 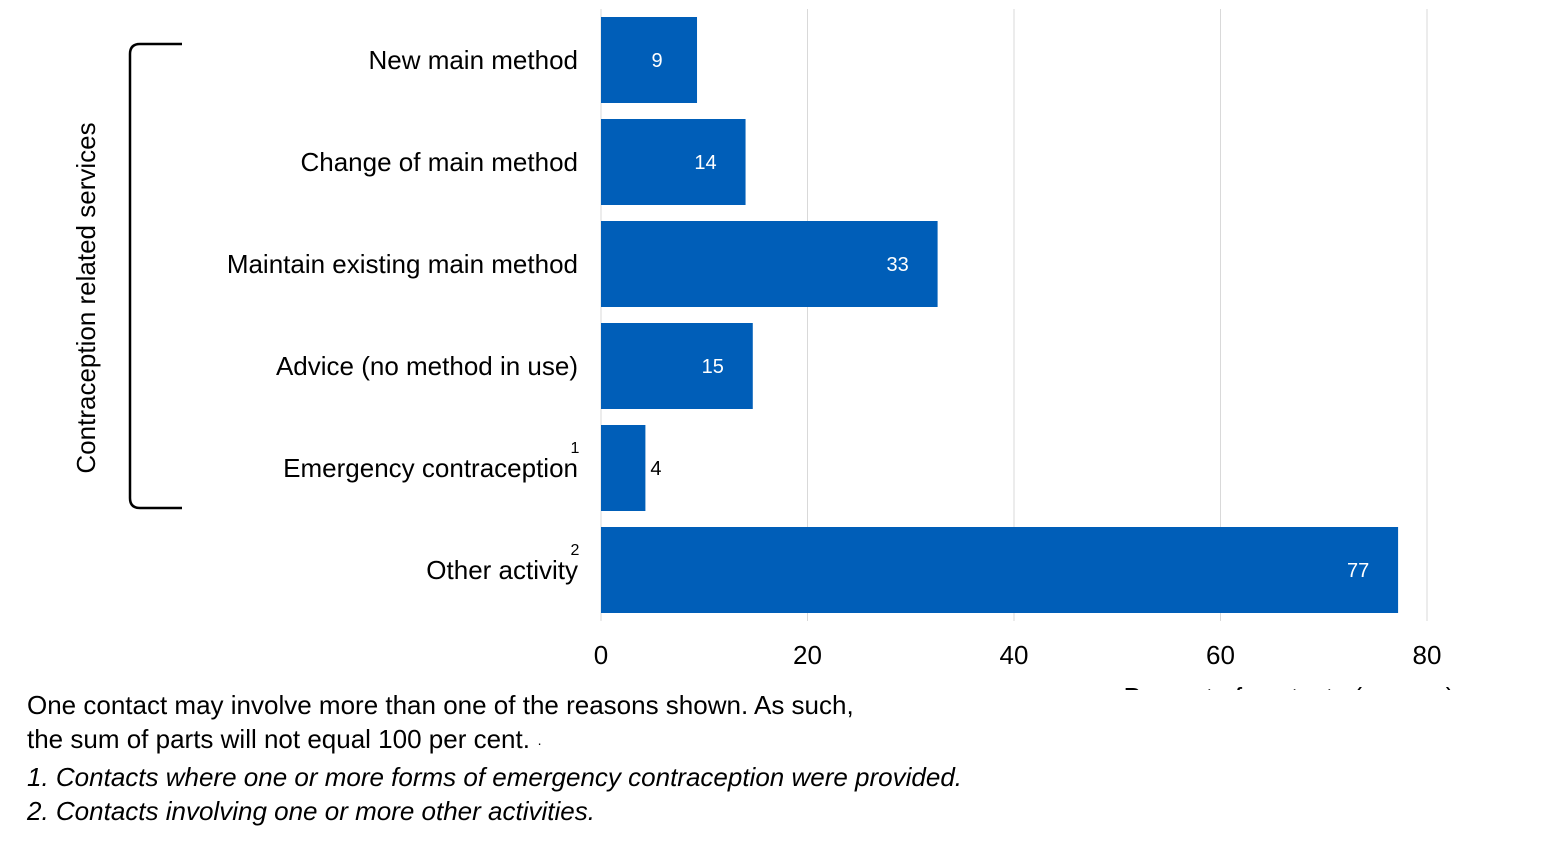 What do you see at coordinates (1358, 571) in the screenshot?
I see `data-label-6: 77` at bounding box center [1358, 571].